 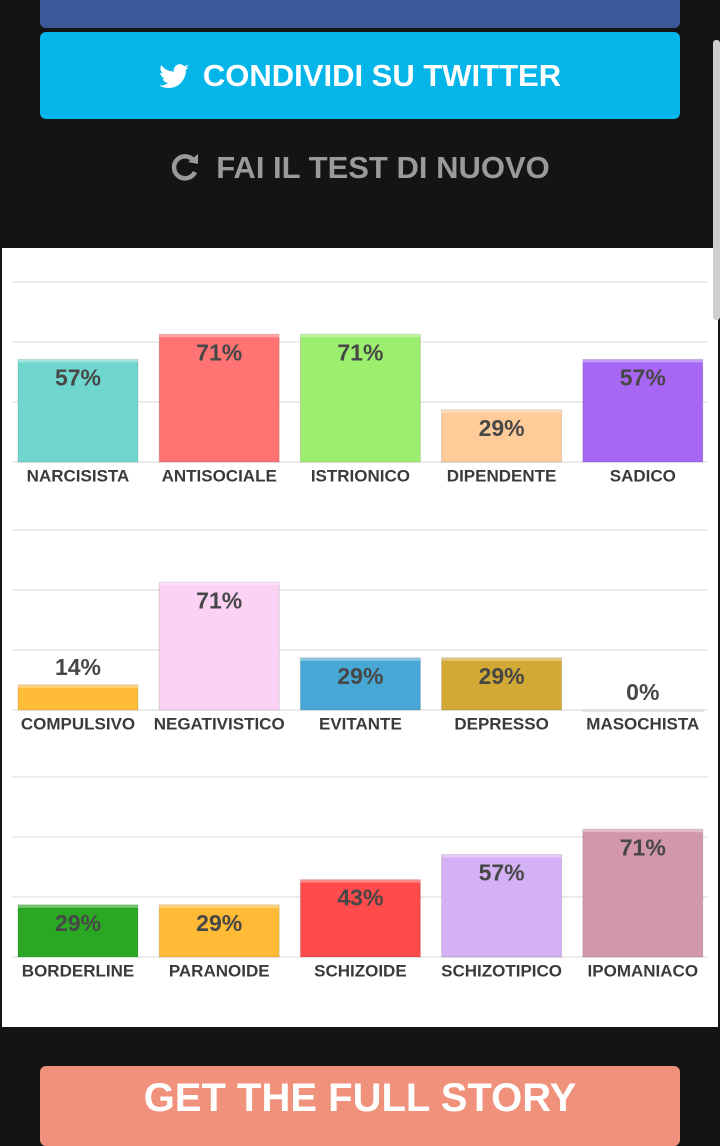 I want to click on category-label: COMPULSIVO, so click(x=78, y=723).